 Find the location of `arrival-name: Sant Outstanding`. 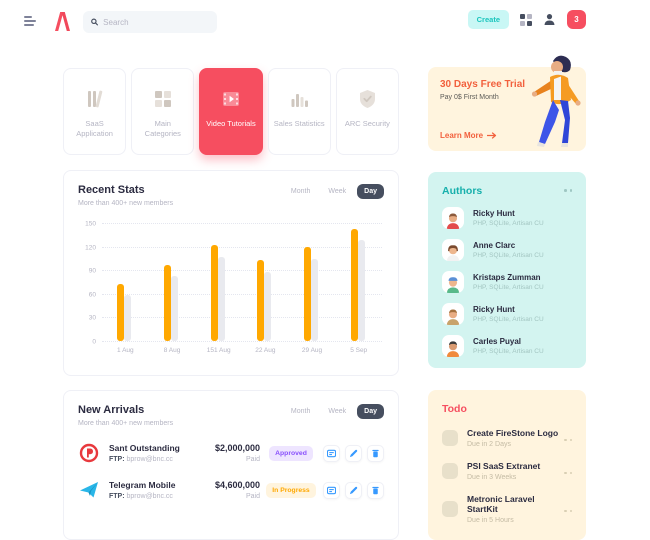

arrival-name: Sant Outstanding is located at coordinates (144, 448).